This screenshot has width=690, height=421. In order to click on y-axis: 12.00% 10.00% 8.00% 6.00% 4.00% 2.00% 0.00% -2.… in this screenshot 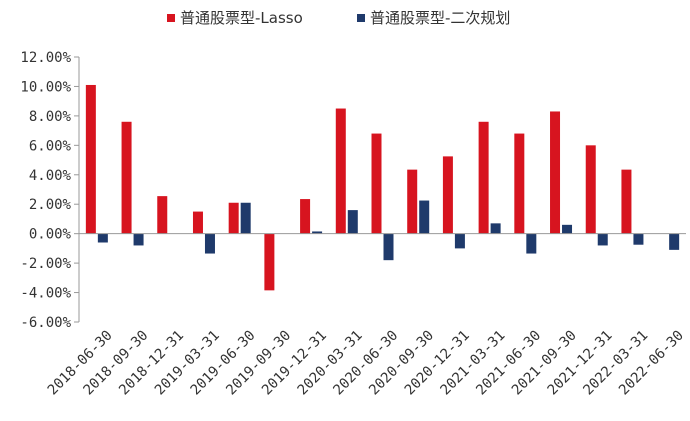, I will do `click(50, 190)`.